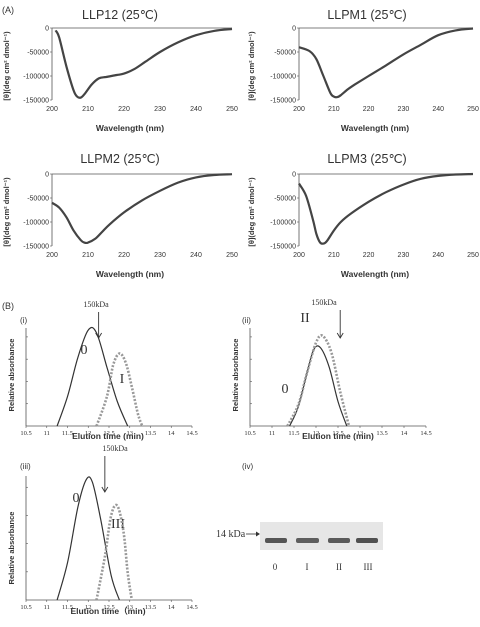 This screenshot has width=480, height=627. I want to click on gel-marker-label: 14 kDa, so click(231, 534).